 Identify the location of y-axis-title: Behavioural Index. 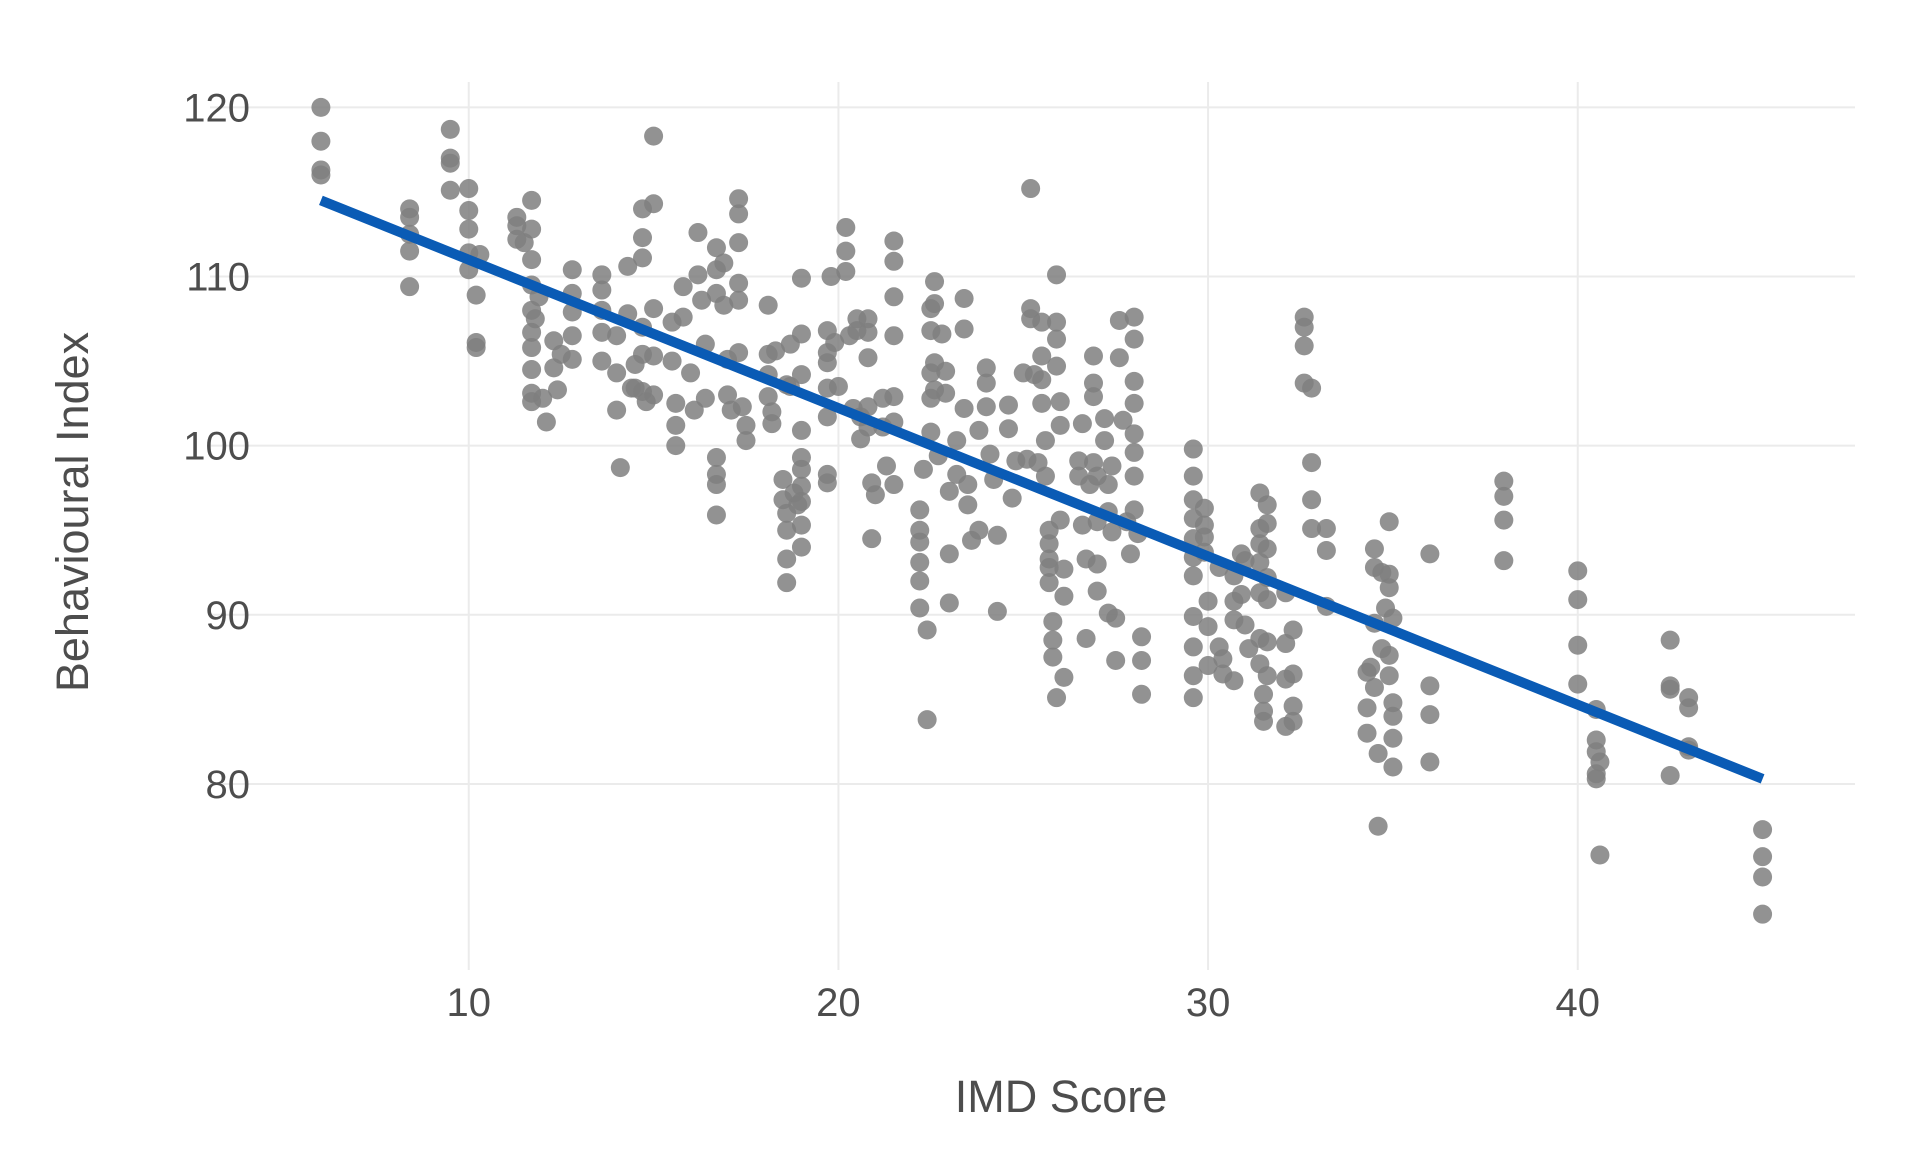
(72, 511).